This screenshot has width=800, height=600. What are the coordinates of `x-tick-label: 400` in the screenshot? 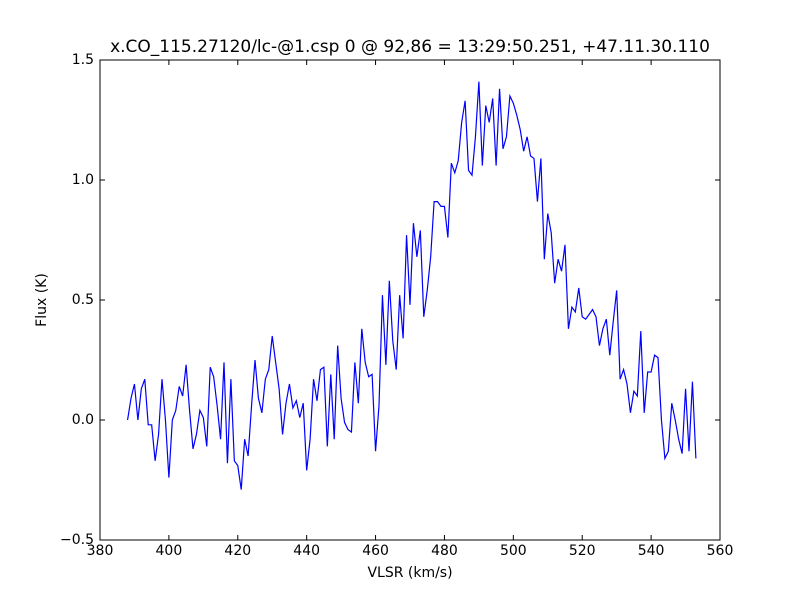 It's located at (169, 551).